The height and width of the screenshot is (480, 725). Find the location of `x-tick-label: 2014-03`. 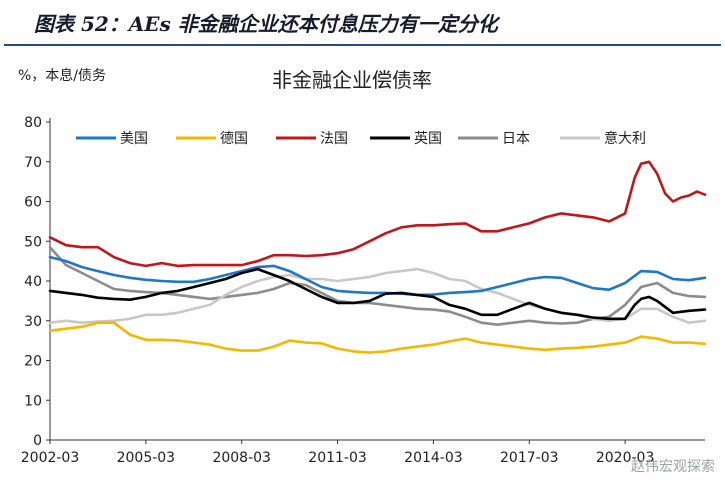

x-tick-label: 2014-03 is located at coordinates (433, 458).